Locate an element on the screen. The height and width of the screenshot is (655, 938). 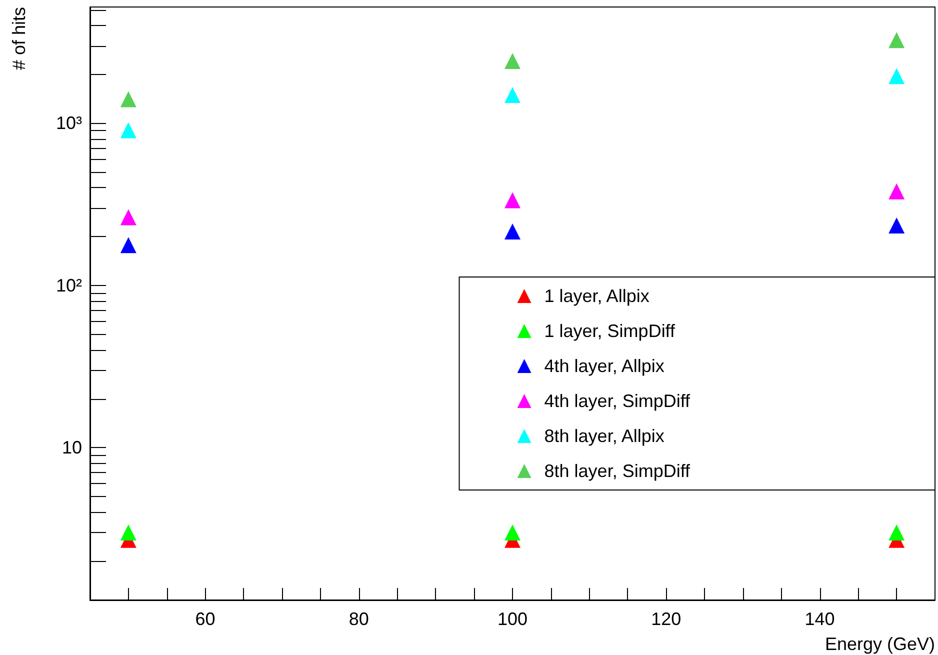
legend-label: 4th layer, SimpDiff is located at coordinates (617, 401).